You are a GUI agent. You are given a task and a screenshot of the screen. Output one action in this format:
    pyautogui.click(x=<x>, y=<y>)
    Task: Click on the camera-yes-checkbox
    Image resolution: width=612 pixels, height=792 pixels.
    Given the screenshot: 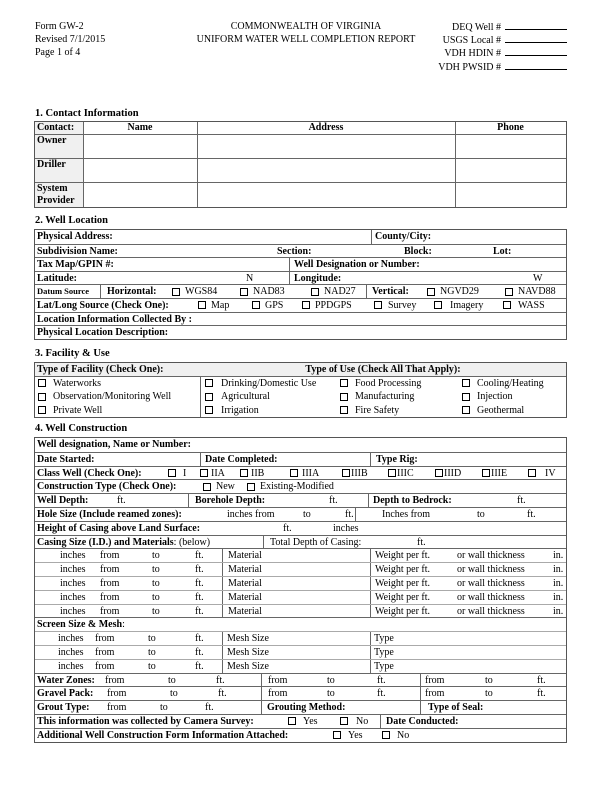 What is the action you would take?
    pyautogui.click(x=292, y=721)
    